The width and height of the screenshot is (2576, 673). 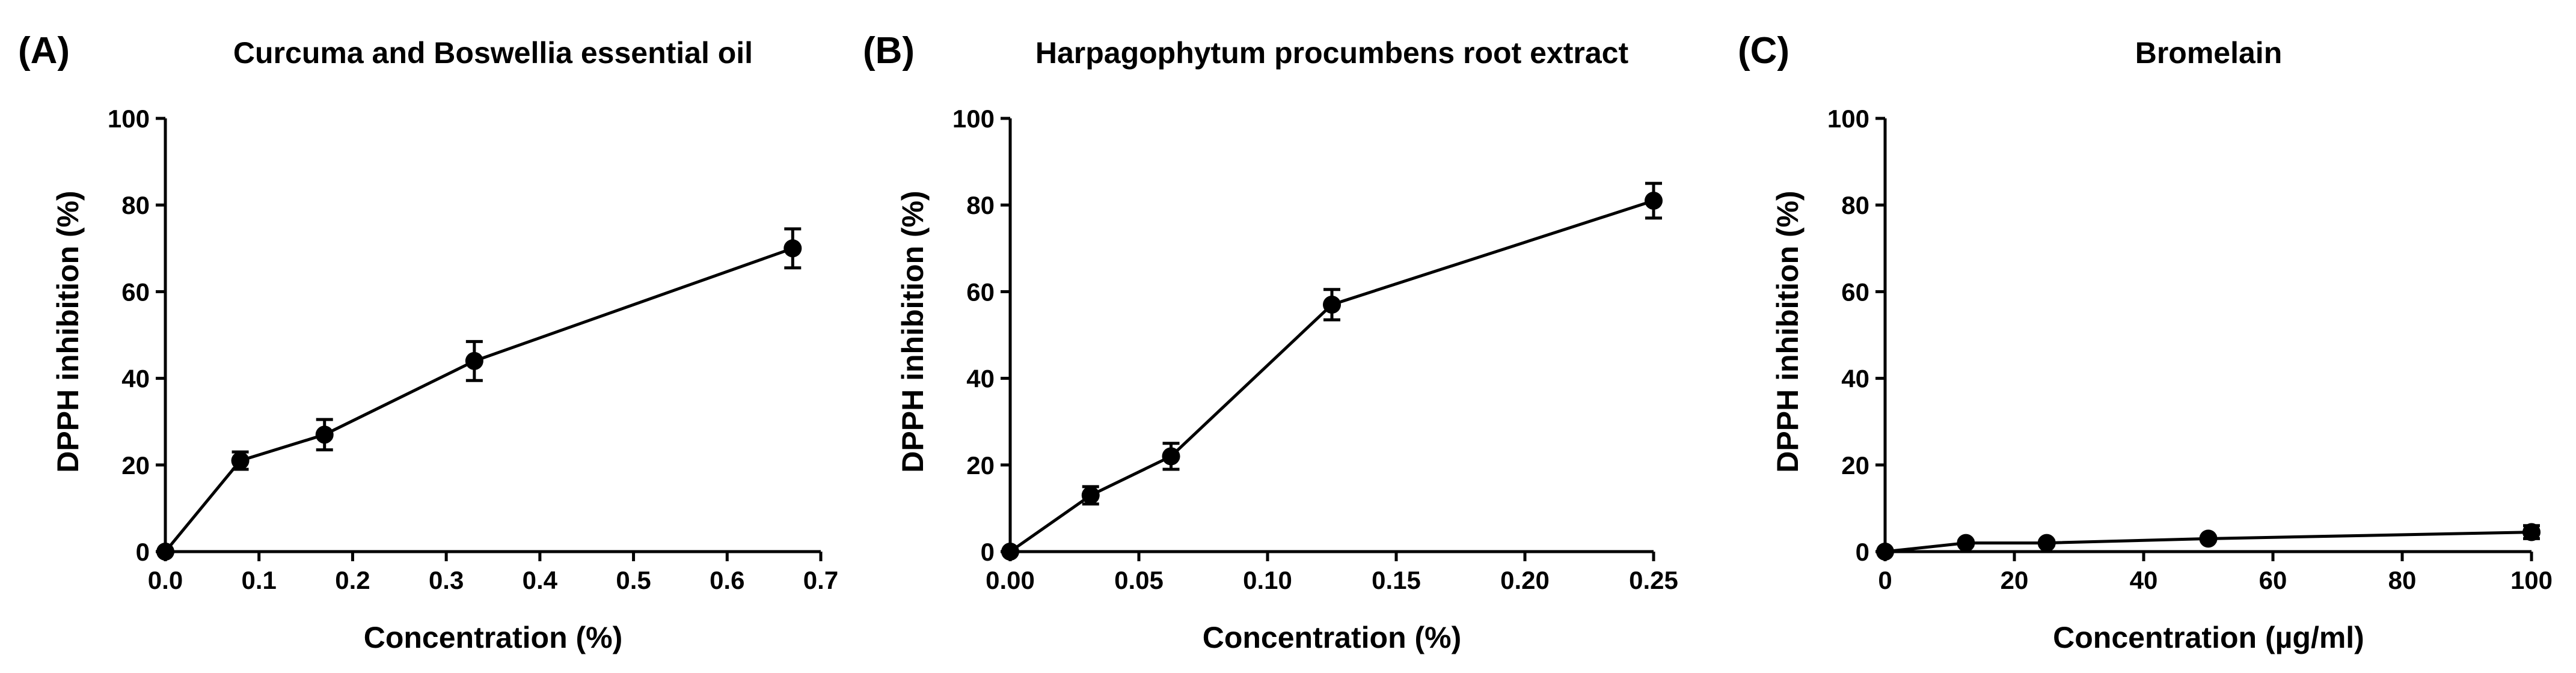 What do you see at coordinates (727, 580) in the screenshot?
I see `panel-a-x-tick-label: 0.6` at bounding box center [727, 580].